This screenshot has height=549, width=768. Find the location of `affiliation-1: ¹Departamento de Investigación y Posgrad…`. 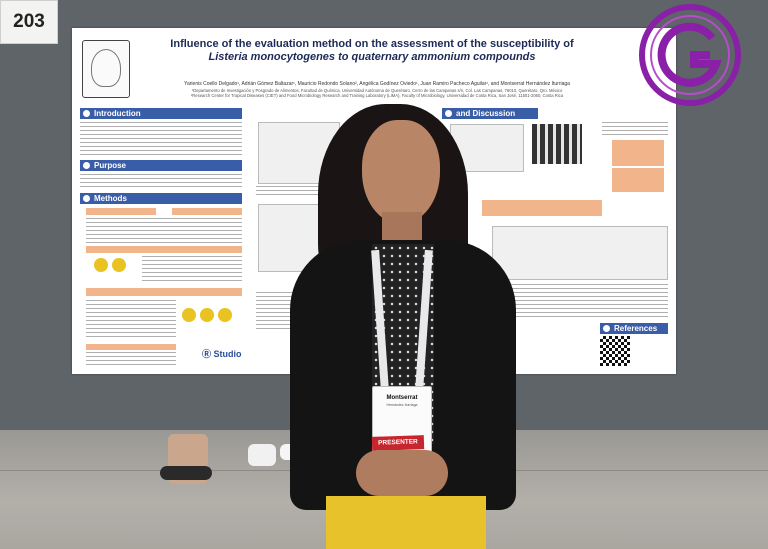

affiliation-1: ¹Departamento de Investigación y Posgrad… is located at coordinates (377, 90).